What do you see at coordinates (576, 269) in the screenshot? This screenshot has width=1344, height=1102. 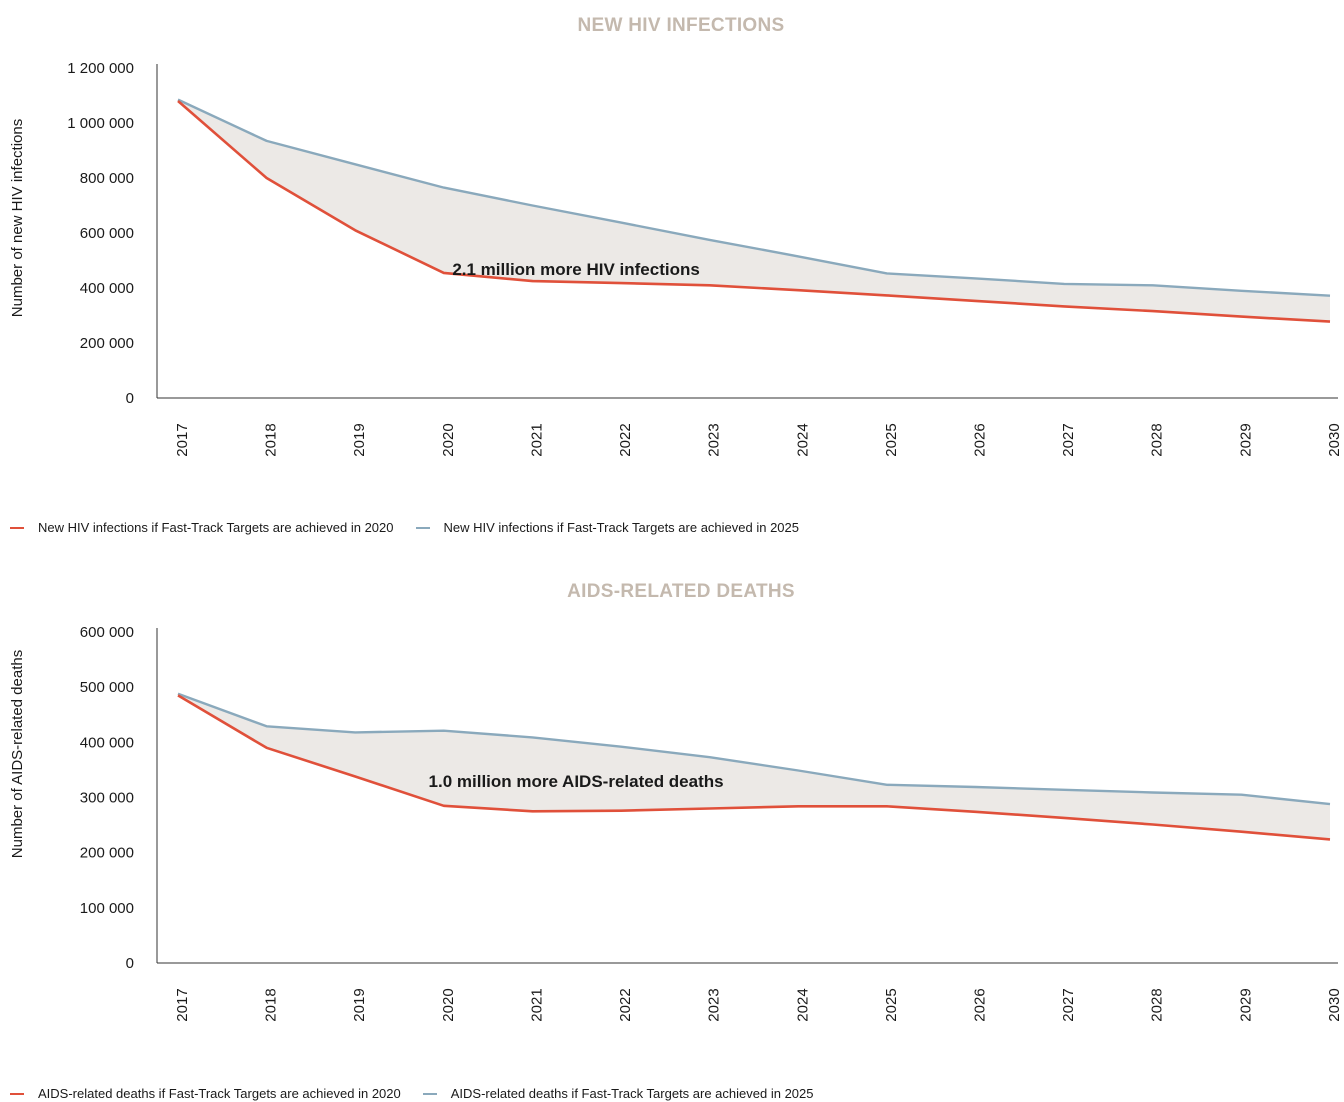 I see `annotation-label: 2.1 million more HIV infections` at bounding box center [576, 269].